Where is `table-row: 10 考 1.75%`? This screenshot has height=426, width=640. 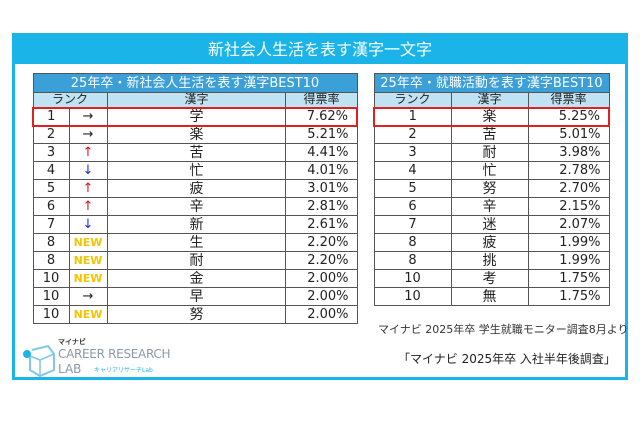
table-row: 10 考 1.75% is located at coordinates (491, 278).